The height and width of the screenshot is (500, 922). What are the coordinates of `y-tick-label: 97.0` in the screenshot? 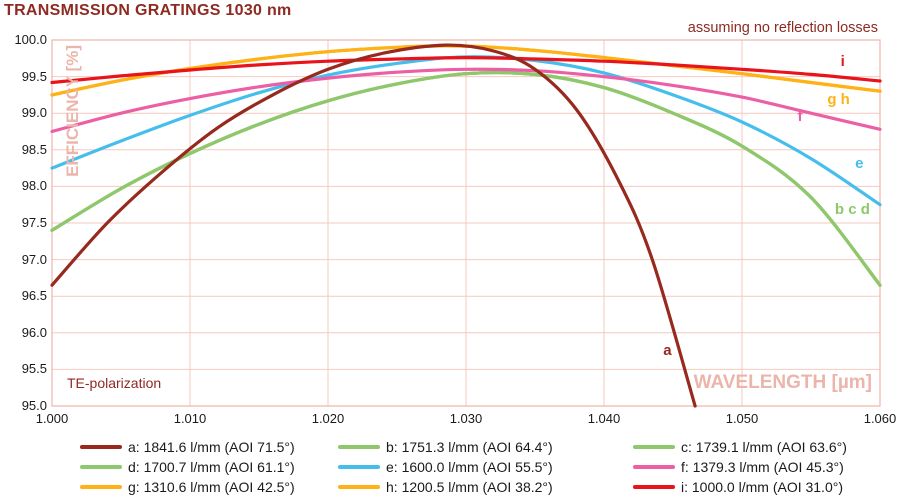 It's located at (34, 259).